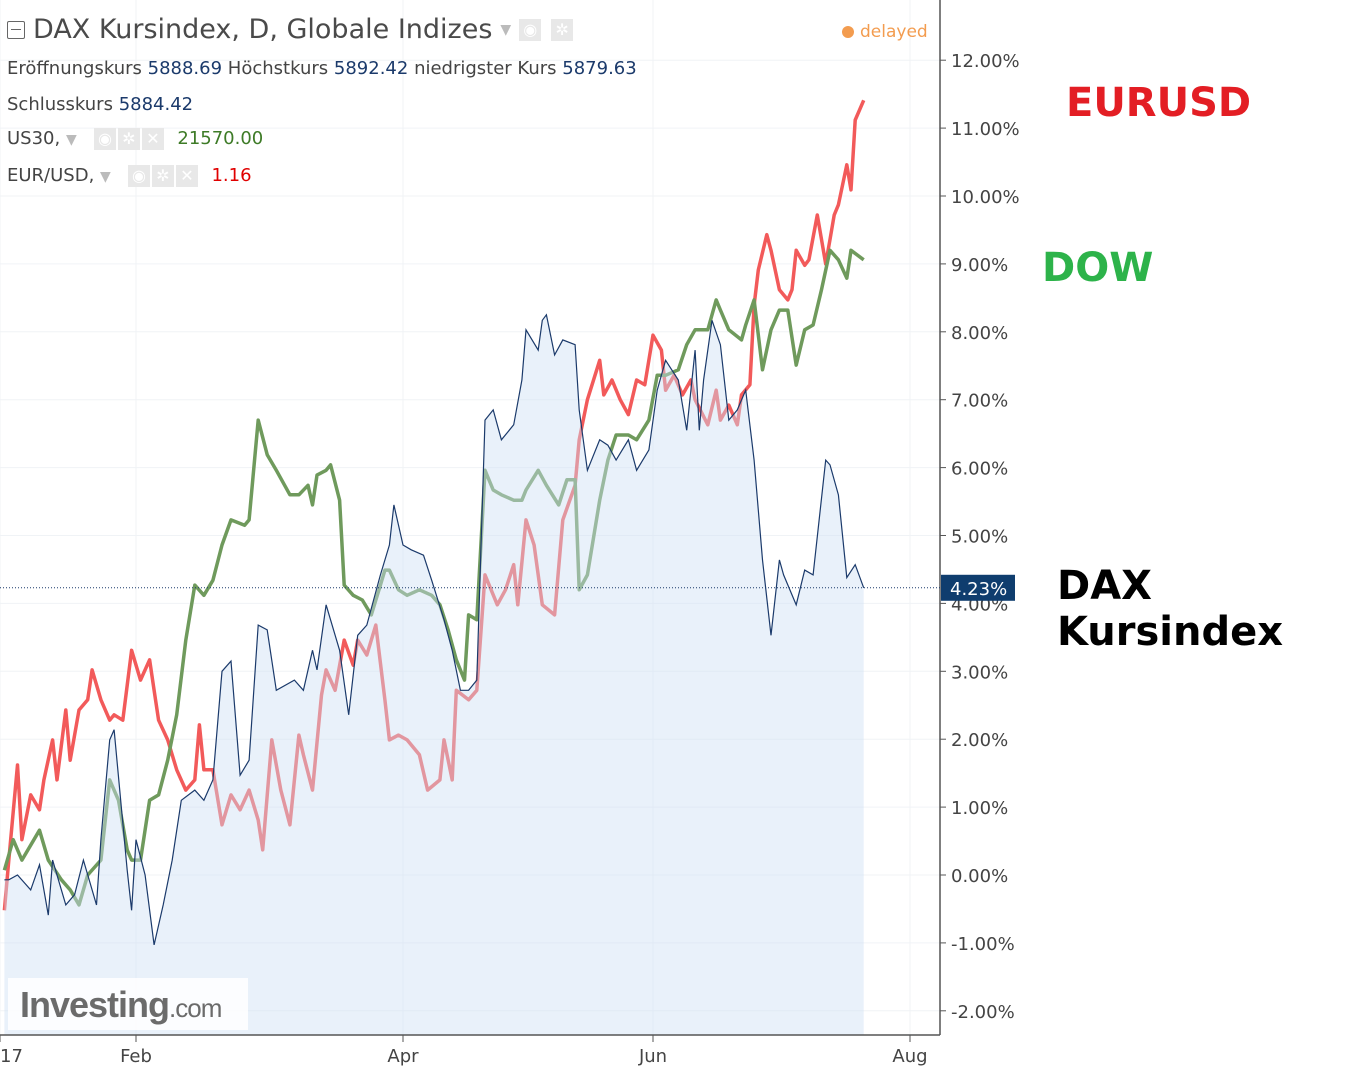  I want to click on overlay-label: EUR/USD,, so click(51, 175).